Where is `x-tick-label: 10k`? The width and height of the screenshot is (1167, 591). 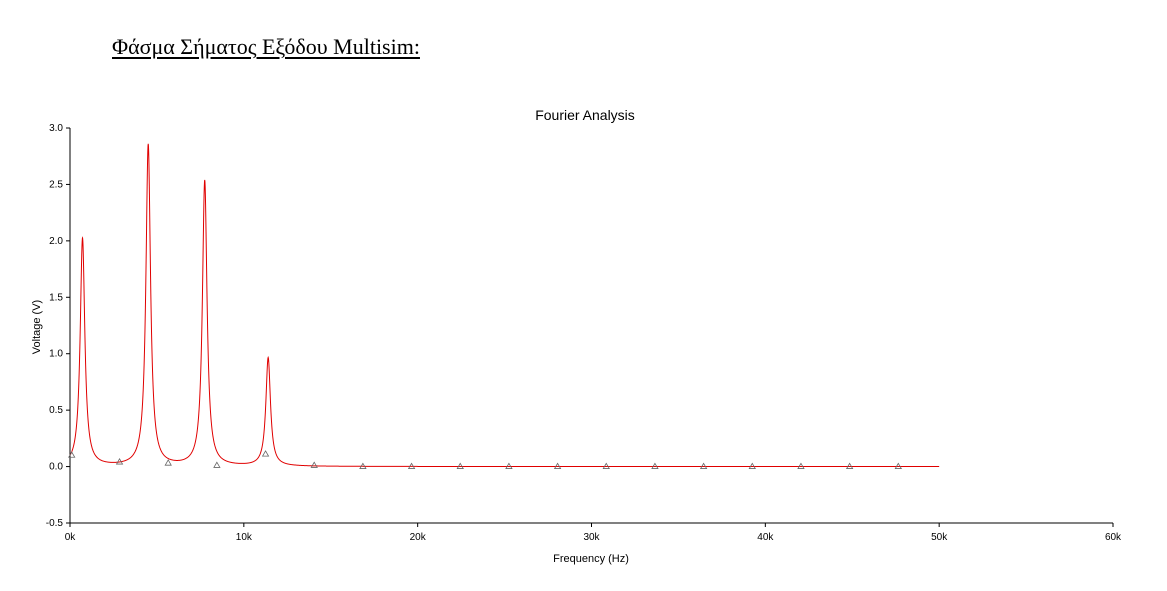 x-tick-label: 10k is located at coordinates (244, 537).